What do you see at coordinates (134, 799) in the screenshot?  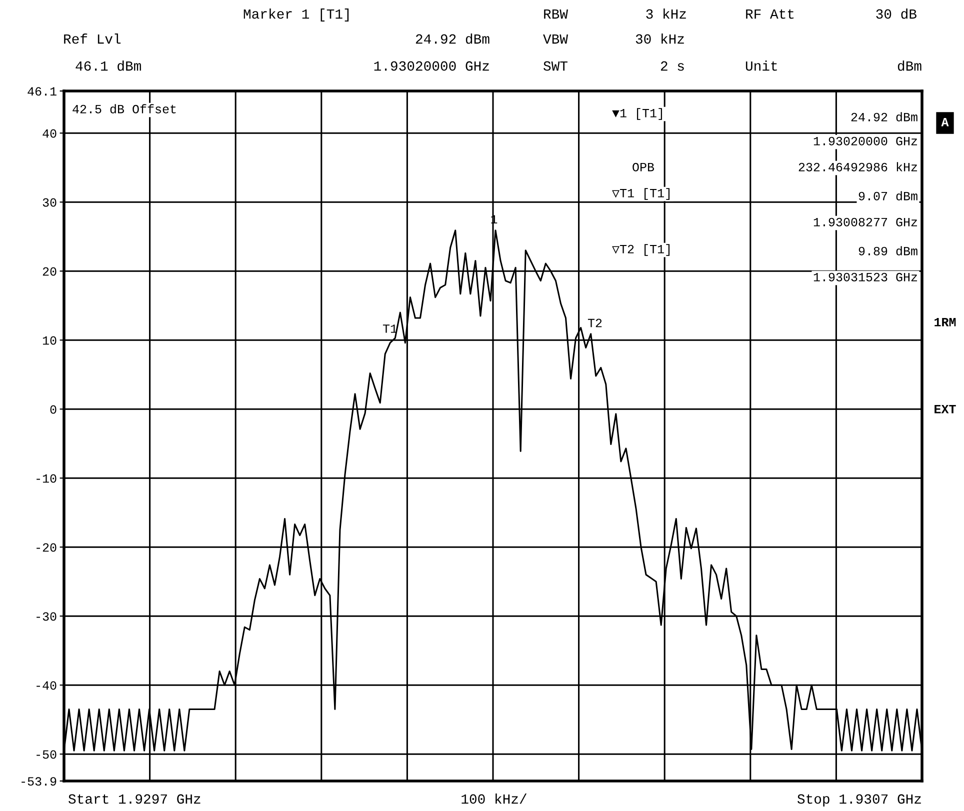 I see `text: Start 1.9297 GHz` at bounding box center [134, 799].